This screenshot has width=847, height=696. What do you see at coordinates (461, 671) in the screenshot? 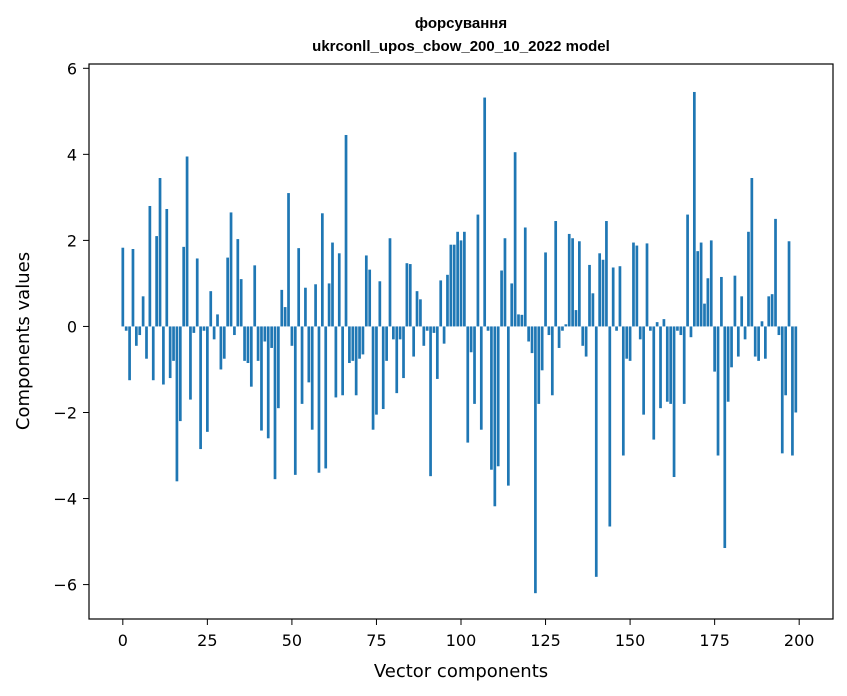
I see `x-axis-label: Vector components` at bounding box center [461, 671].